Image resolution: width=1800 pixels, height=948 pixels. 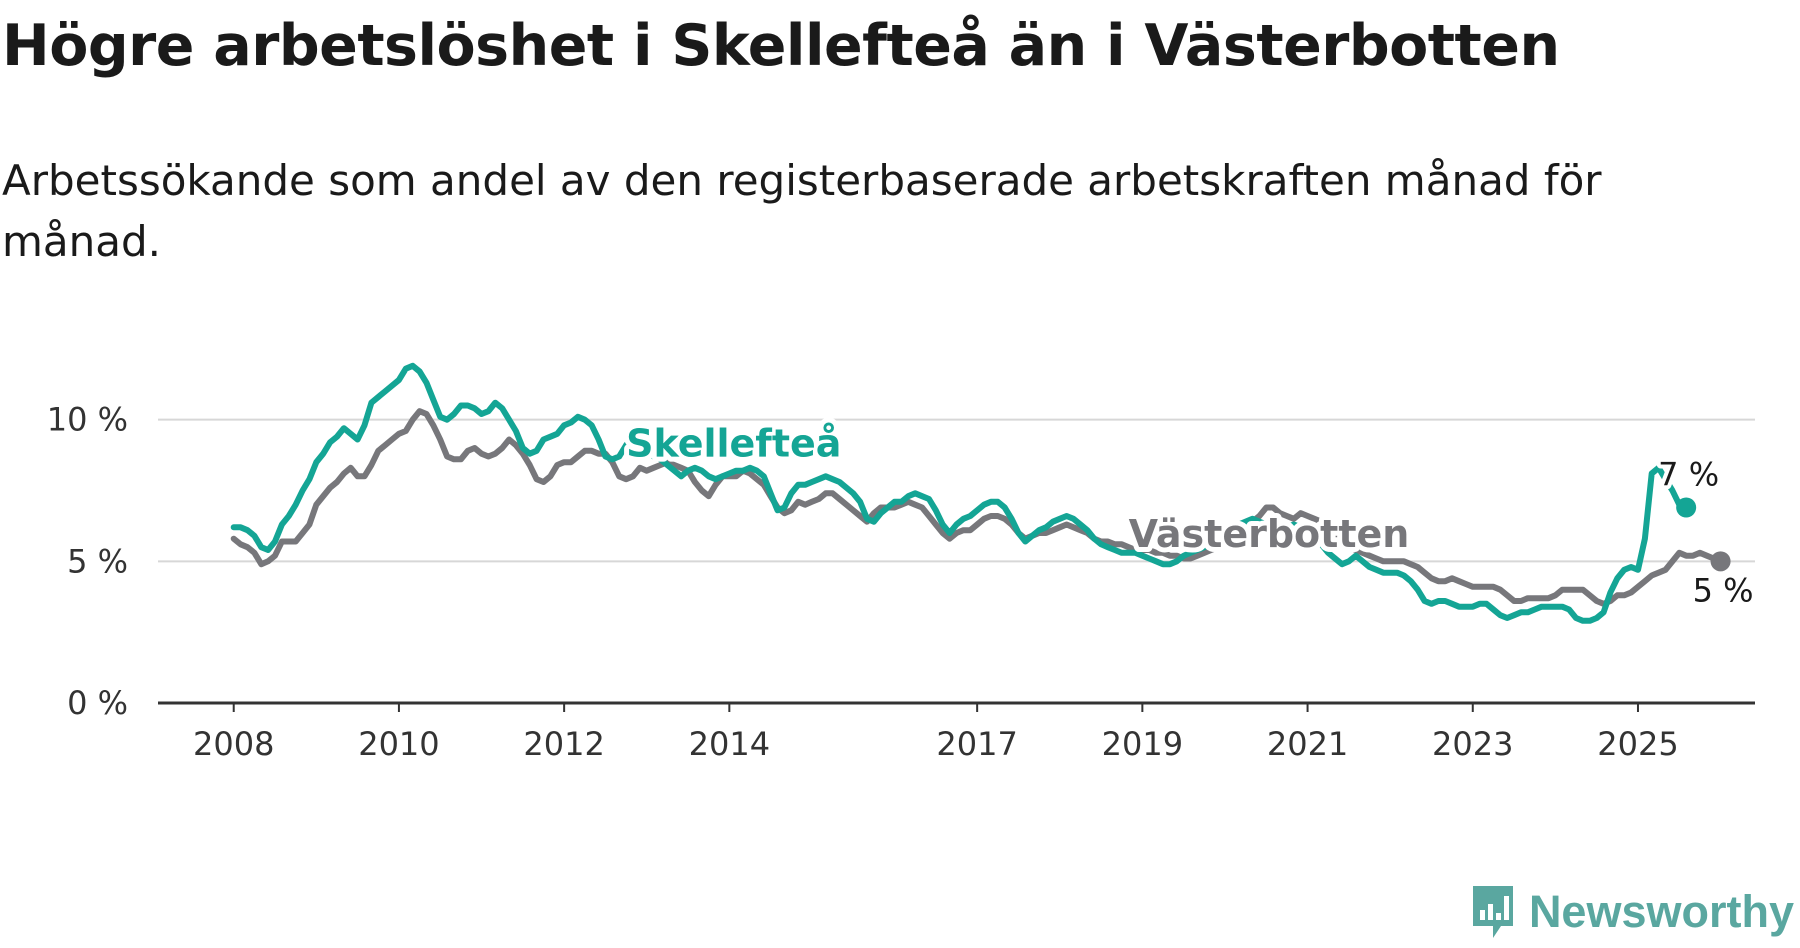 I want to click on x-tick-label-2021: 2021, so click(x=1307, y=744).